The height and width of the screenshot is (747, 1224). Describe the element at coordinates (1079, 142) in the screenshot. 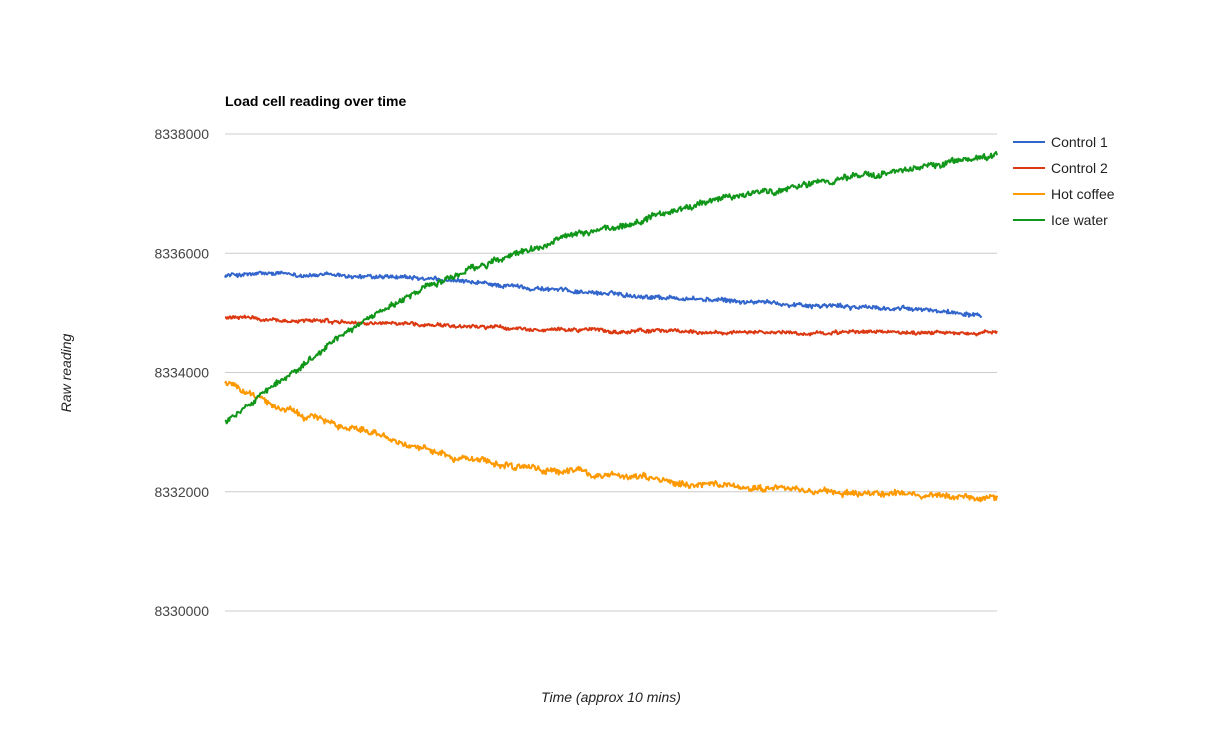

I see `legend-label: Control 1` at that location.